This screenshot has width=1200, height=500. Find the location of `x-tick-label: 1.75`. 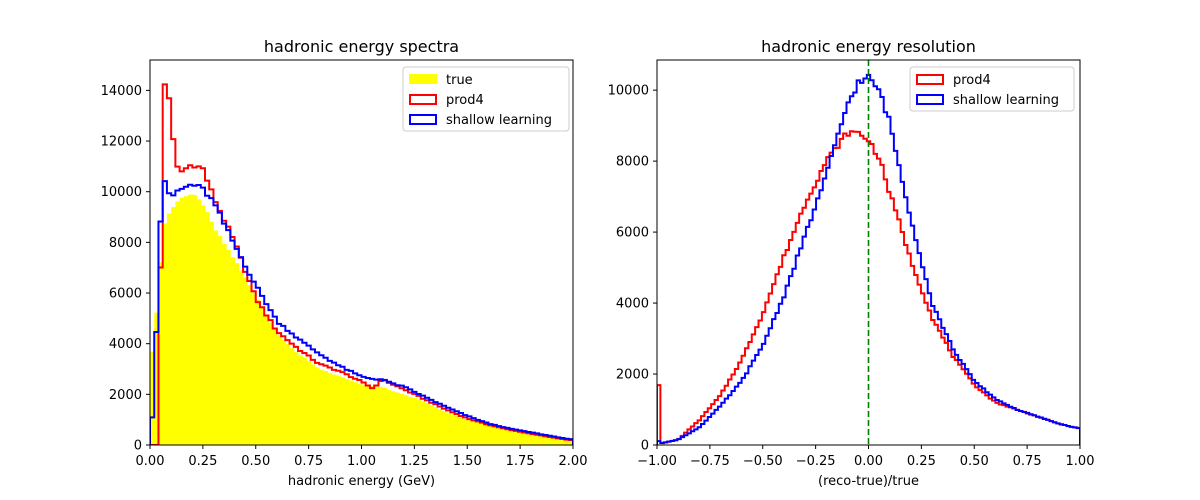

x-tick-label: 1.75 is located at coordinates (520, 461).